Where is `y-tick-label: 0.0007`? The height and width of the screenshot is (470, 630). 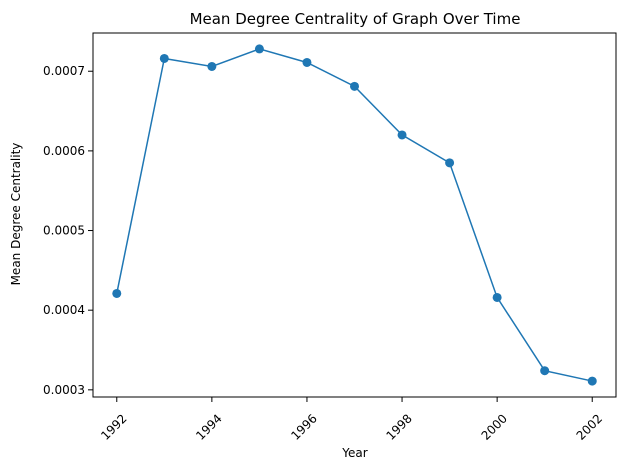
y-tick-label: 0.0007 is located at coordinates (64, 71).